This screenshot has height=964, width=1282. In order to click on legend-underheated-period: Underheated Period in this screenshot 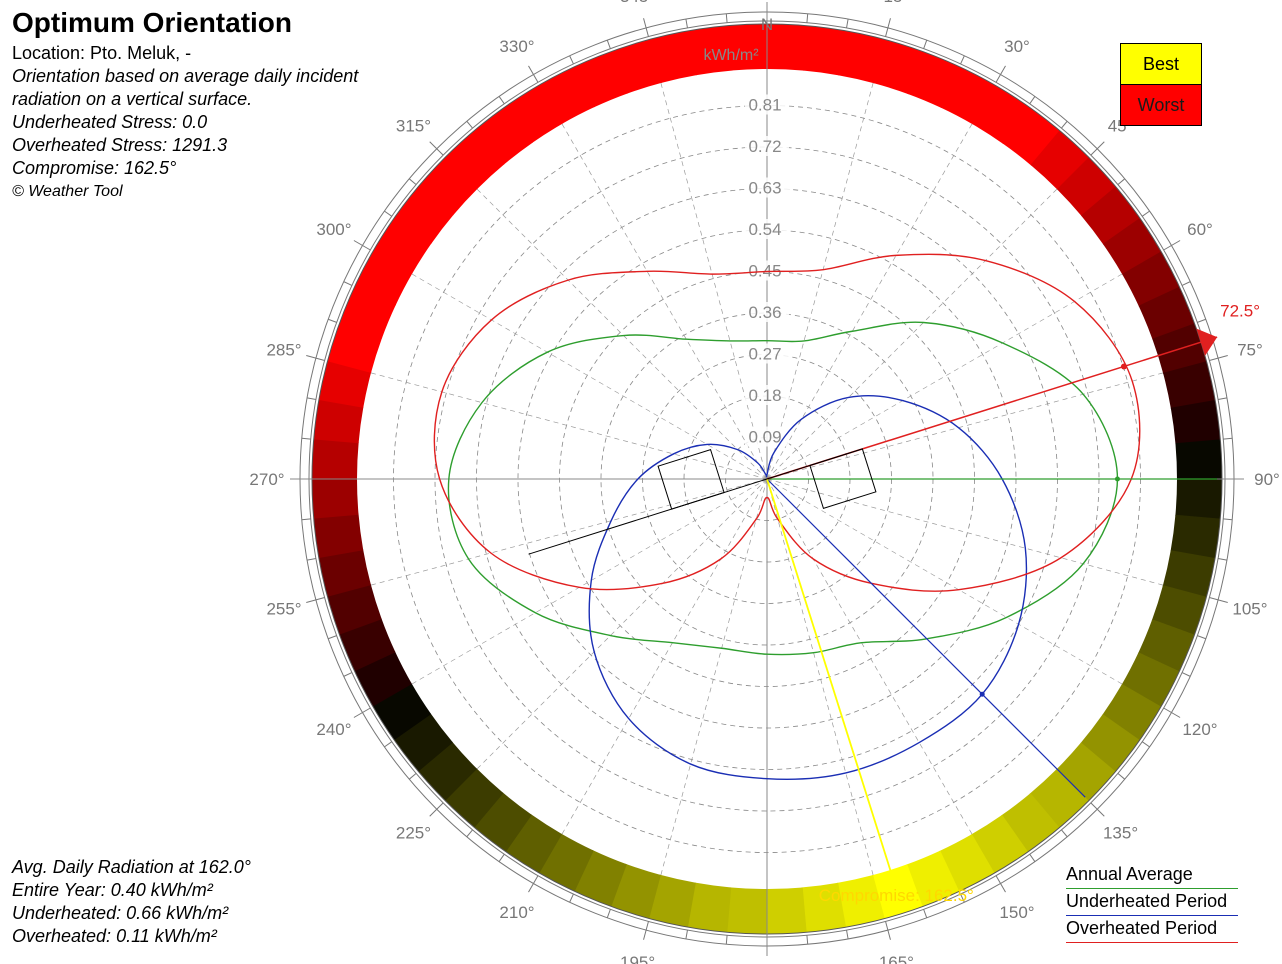, I will do `click(1152, 902)`.